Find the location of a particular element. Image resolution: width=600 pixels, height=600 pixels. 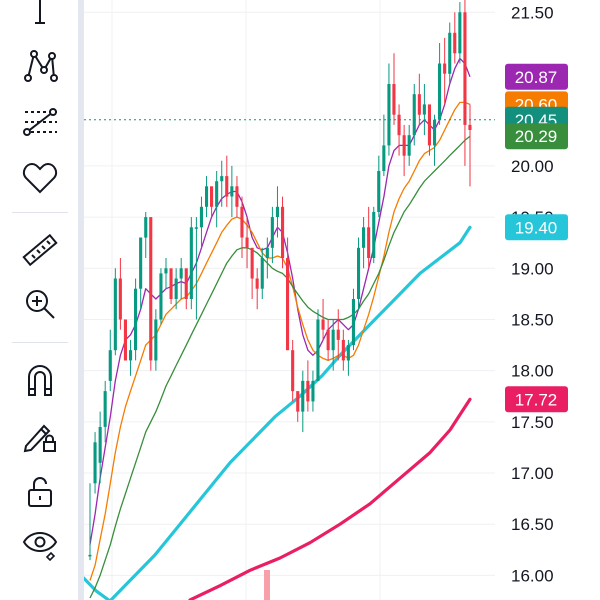

magnet-icon is located at coordinates (40, 380).